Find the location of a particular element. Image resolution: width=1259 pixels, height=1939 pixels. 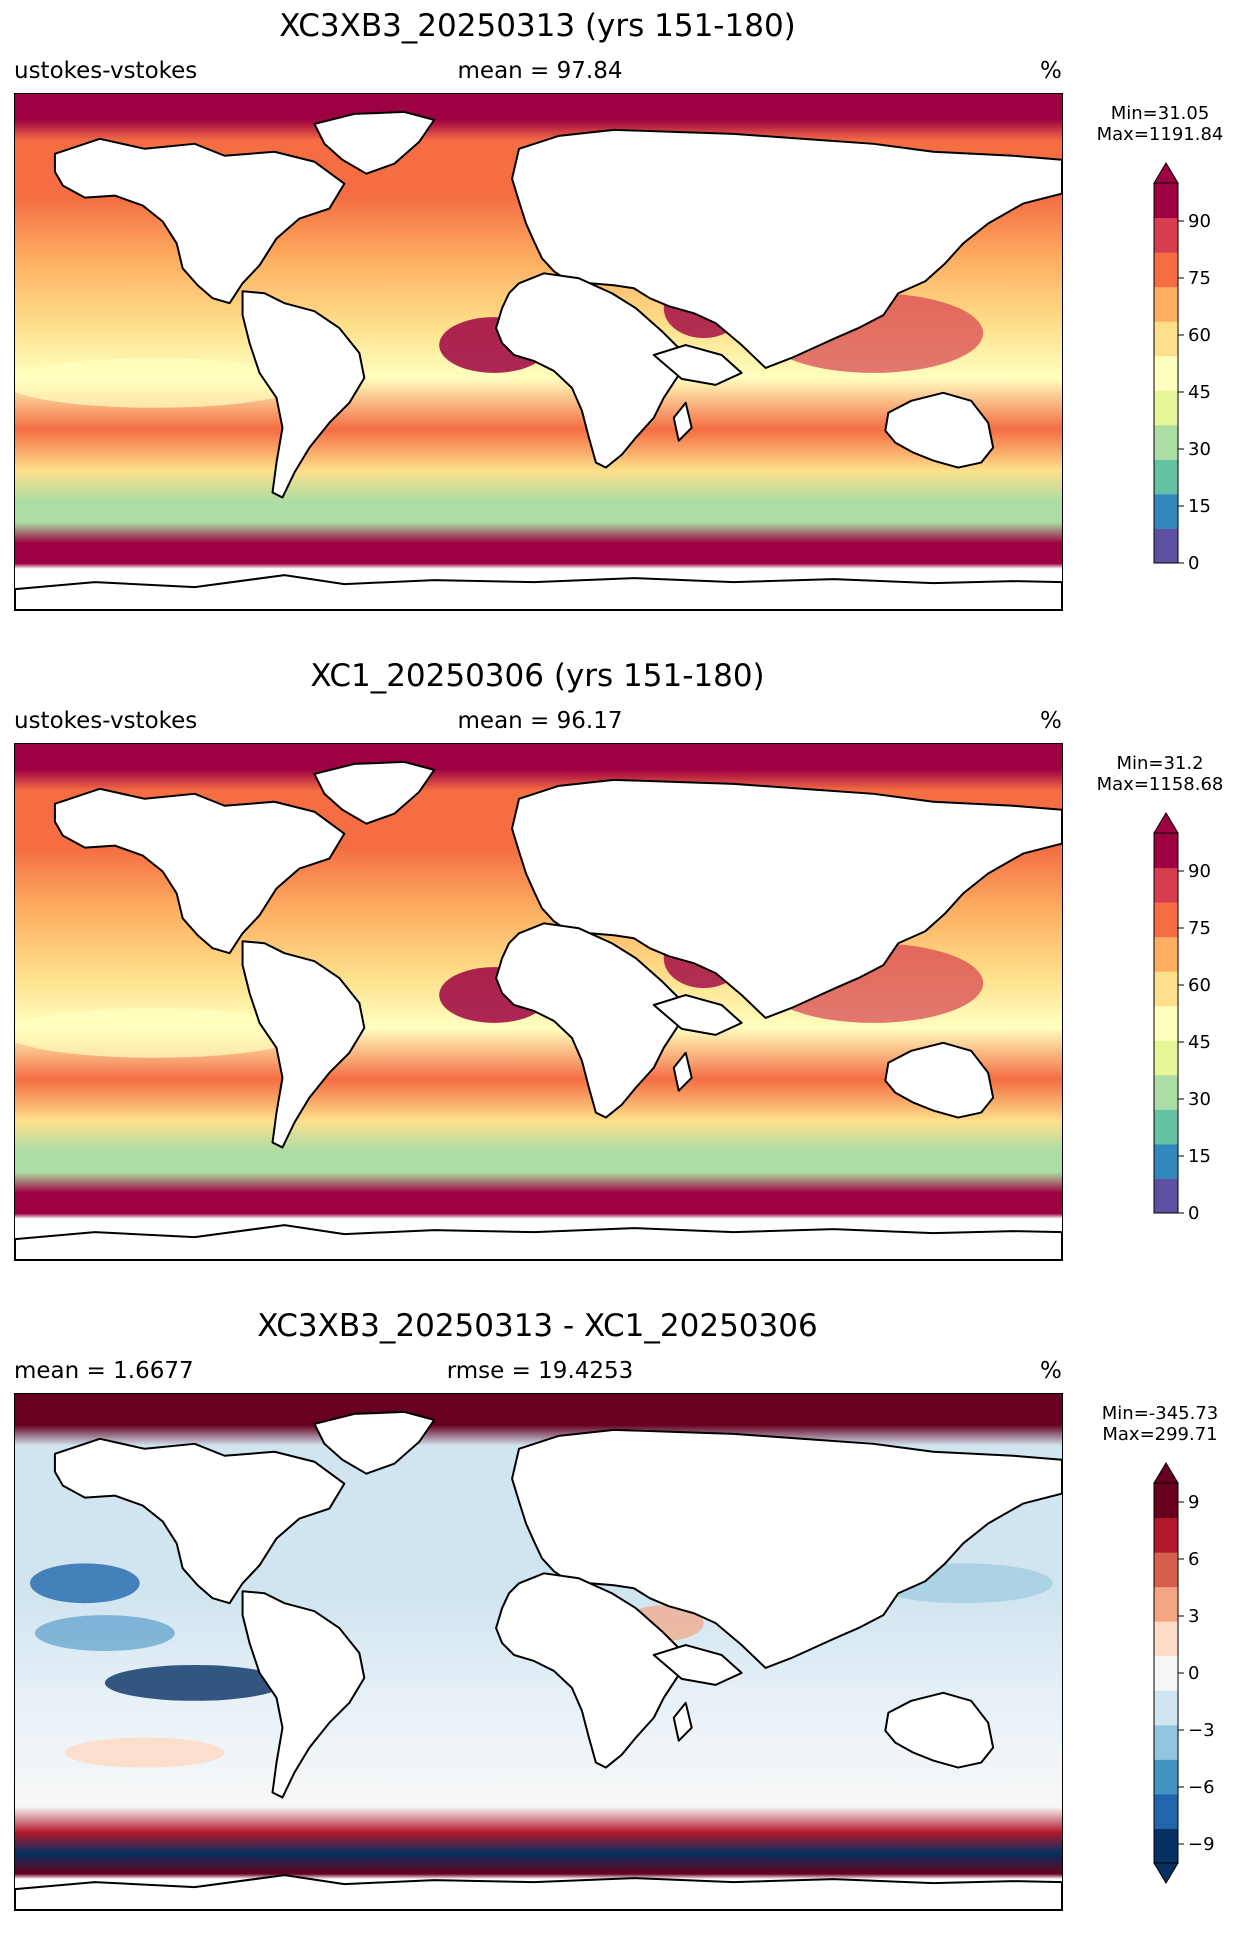

colorbar-tick-label: 30 is located at coordinates (1199, 1099).